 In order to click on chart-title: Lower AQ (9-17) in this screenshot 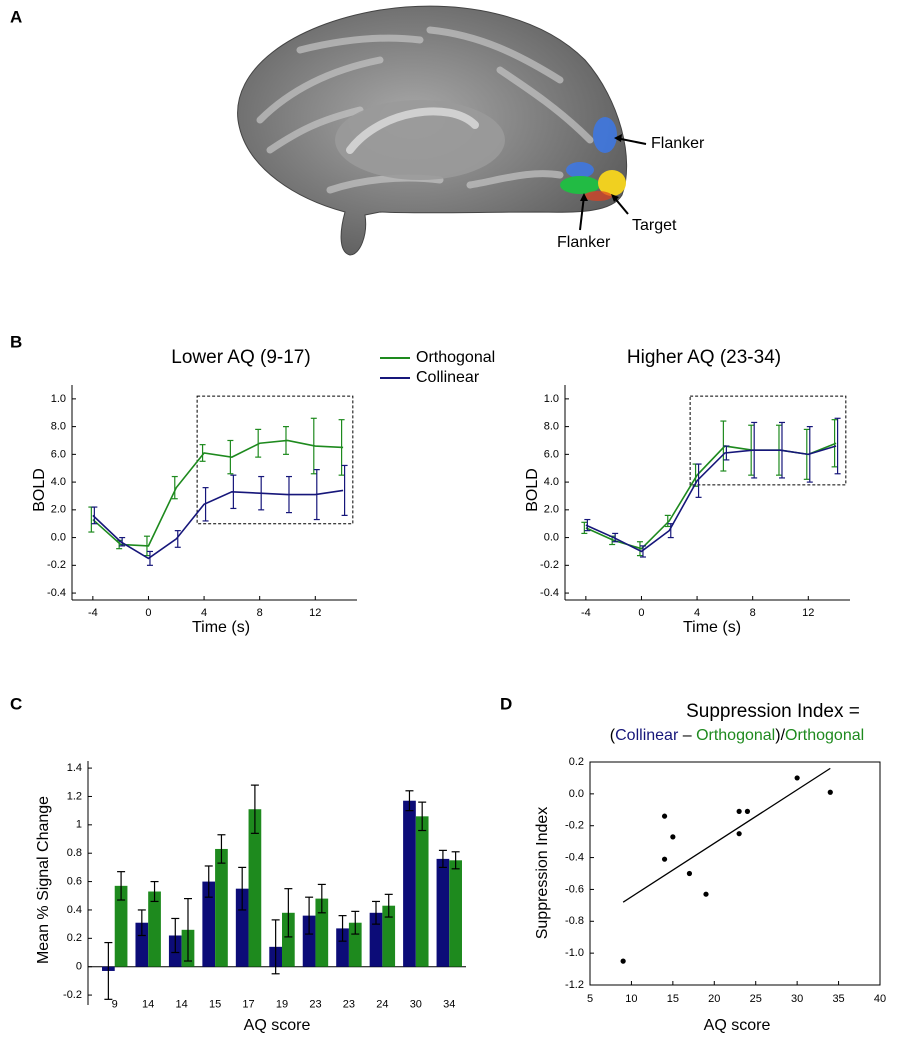, I will do `click(240, 357)`.